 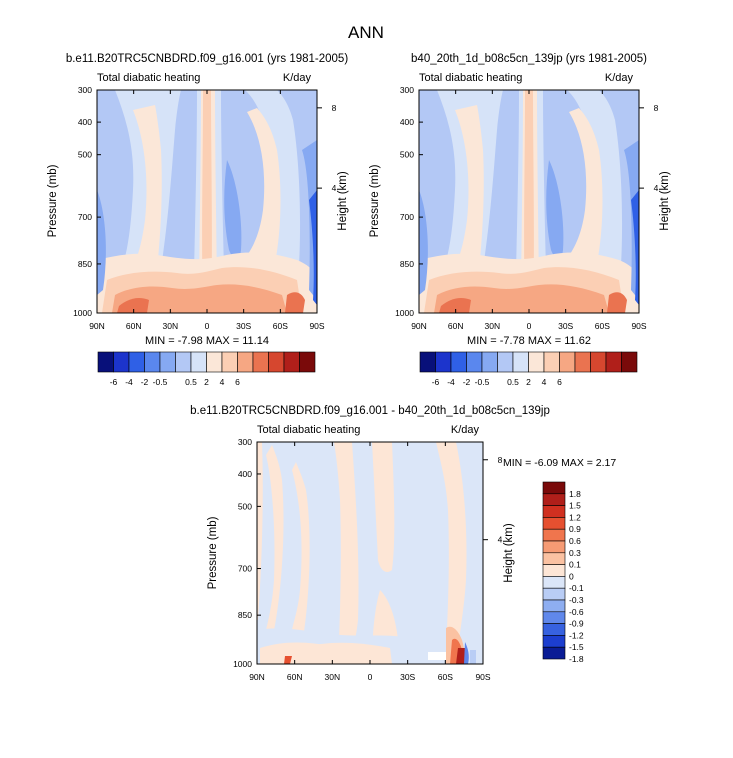 What do you see at coordinates (465, 430) in the screenshot?
I see `panel-c-right-subtitle: K/day` at bounding box center [465, 430].